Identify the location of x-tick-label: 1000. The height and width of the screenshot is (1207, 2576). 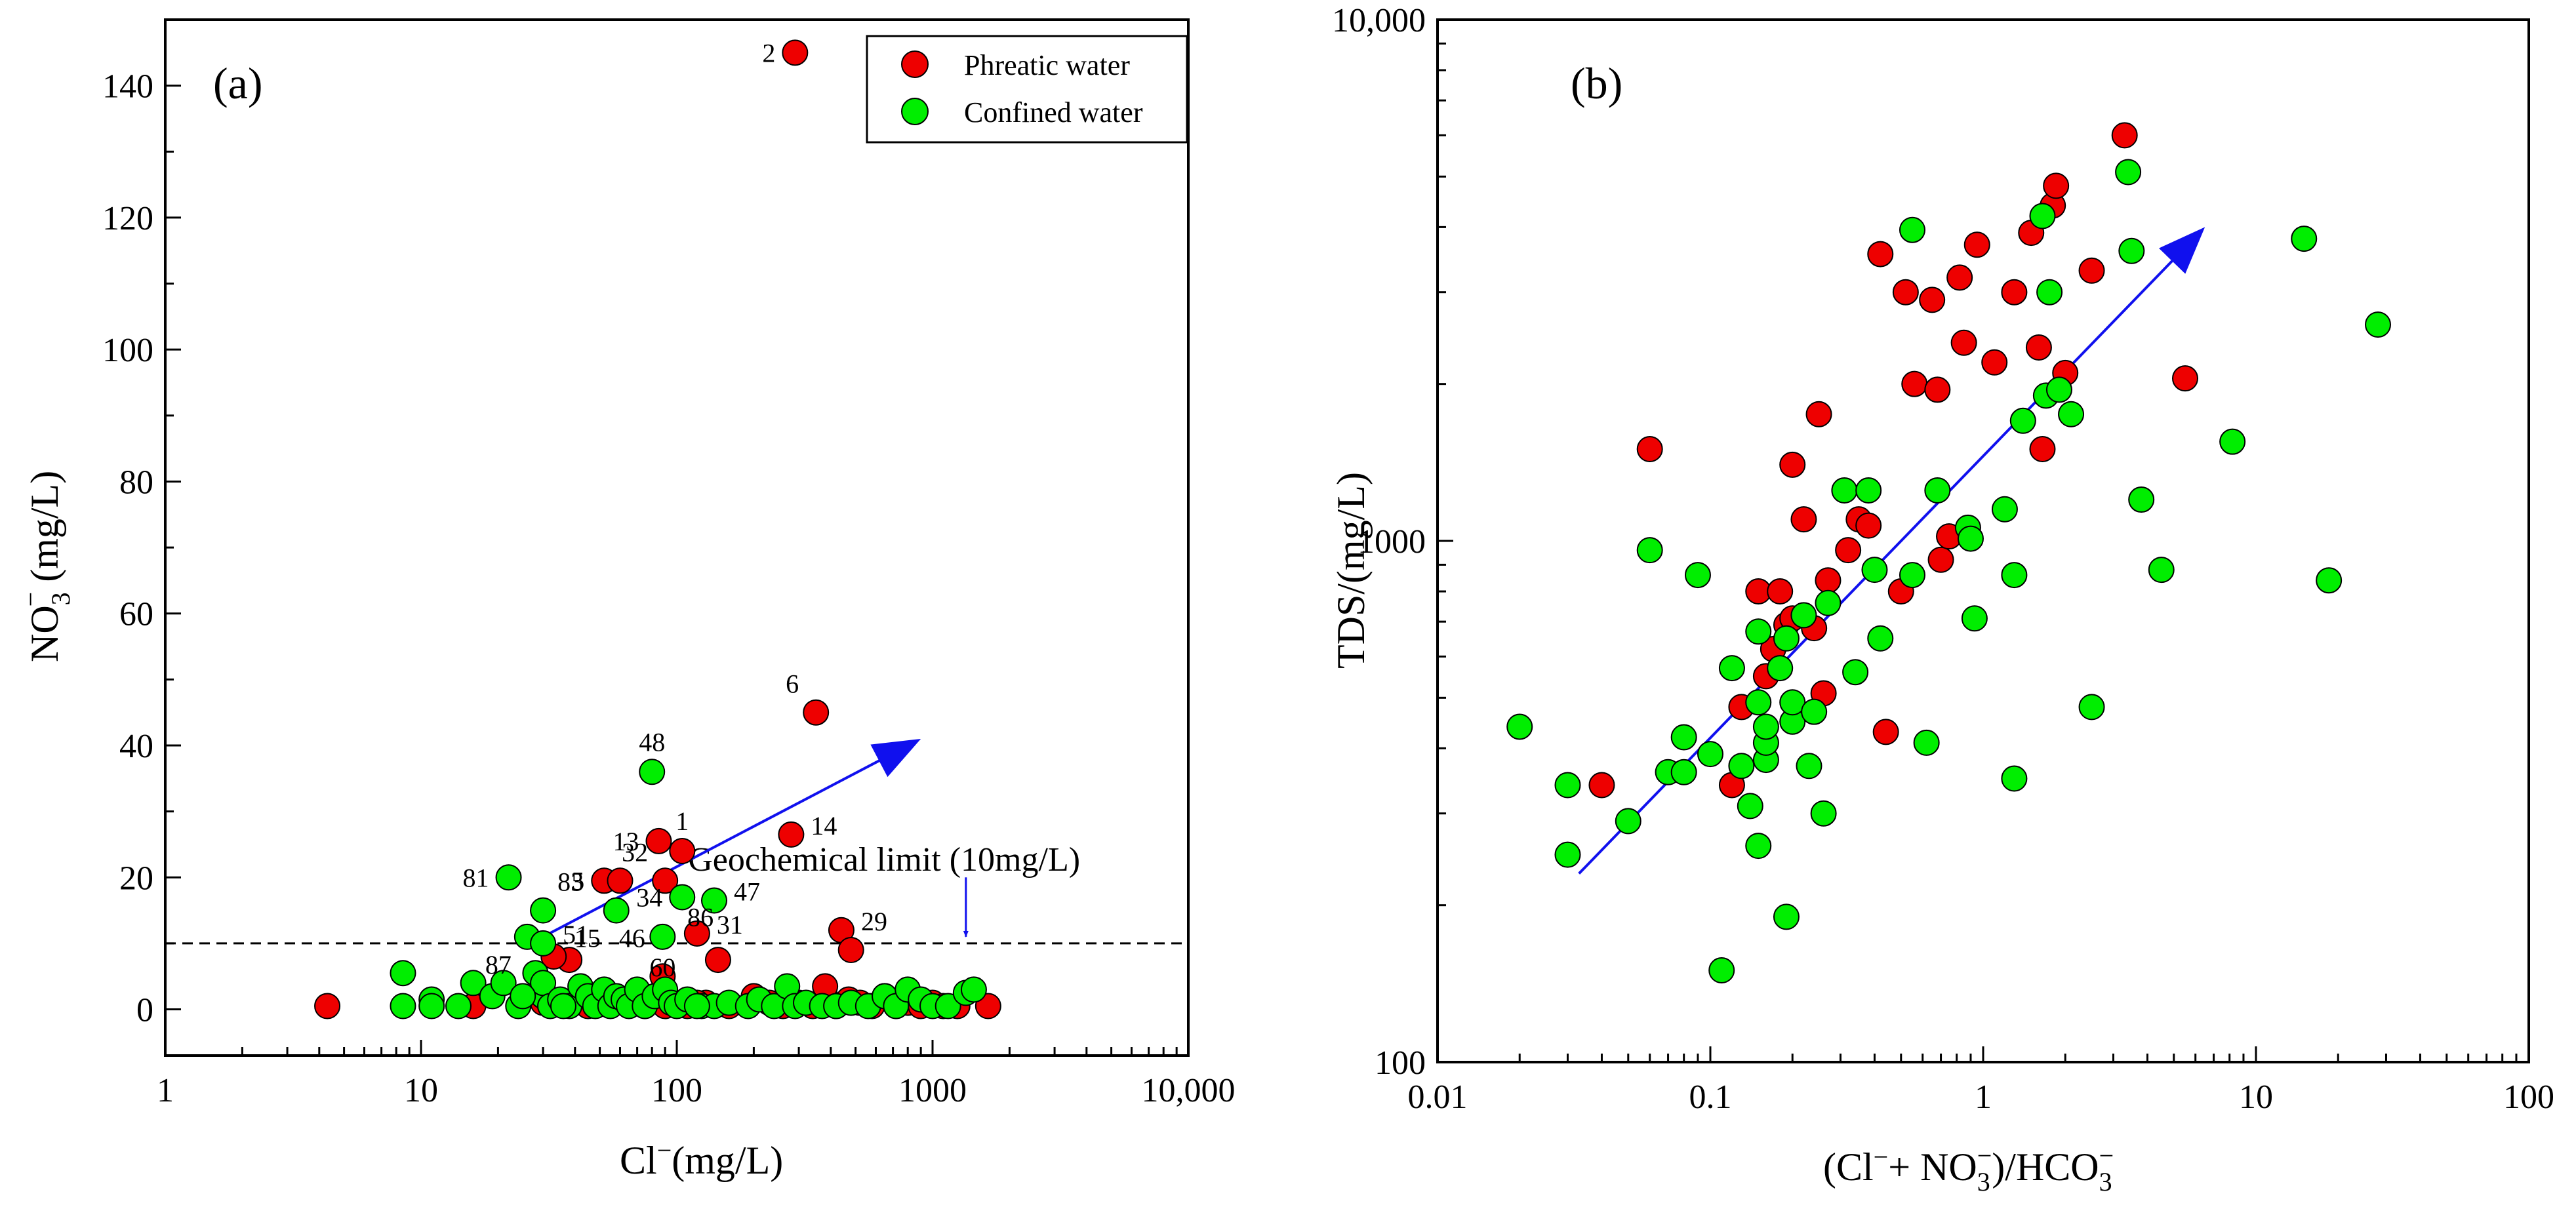
(932, 1090).